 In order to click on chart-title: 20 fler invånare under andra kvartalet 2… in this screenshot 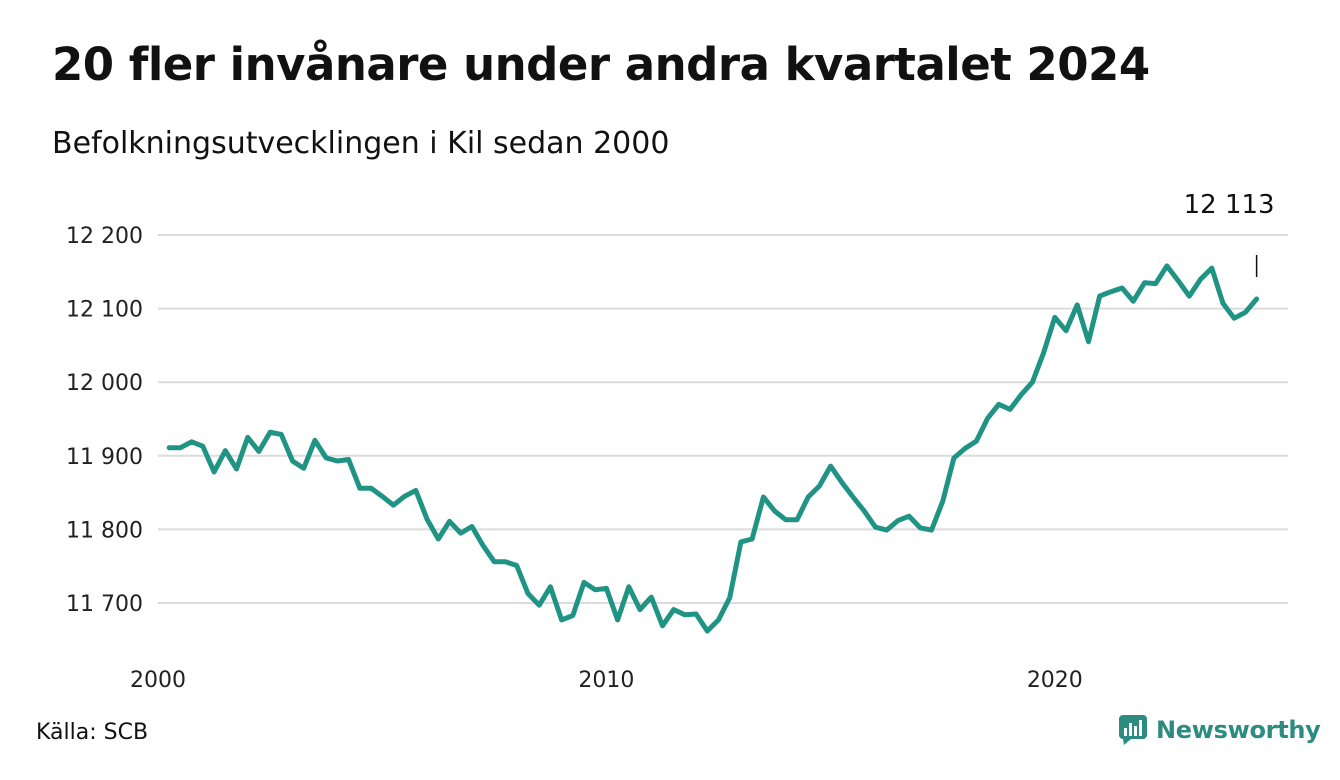, I will do `click(601, 64)`.